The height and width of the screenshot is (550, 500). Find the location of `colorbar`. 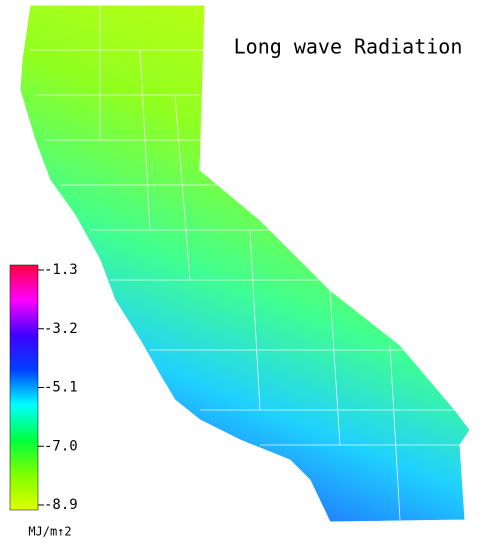

colorbar is located at coordinates (24, 387).